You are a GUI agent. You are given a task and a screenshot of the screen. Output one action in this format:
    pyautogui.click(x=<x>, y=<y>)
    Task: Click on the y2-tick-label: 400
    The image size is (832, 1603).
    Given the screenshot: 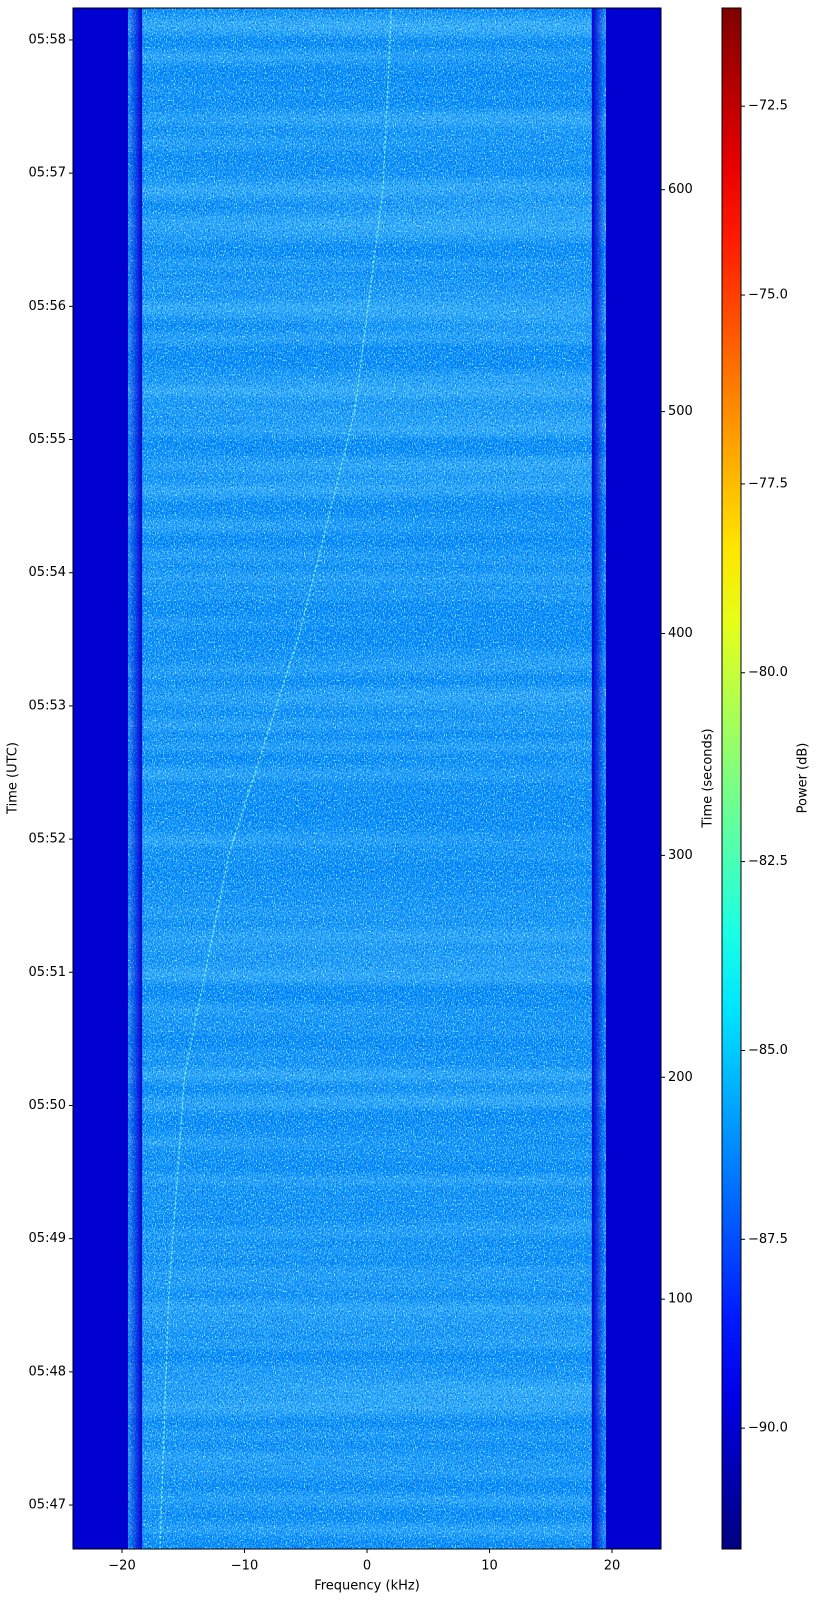 What is the action you would take?
    pyautogui.click(x=680, y=633)
    